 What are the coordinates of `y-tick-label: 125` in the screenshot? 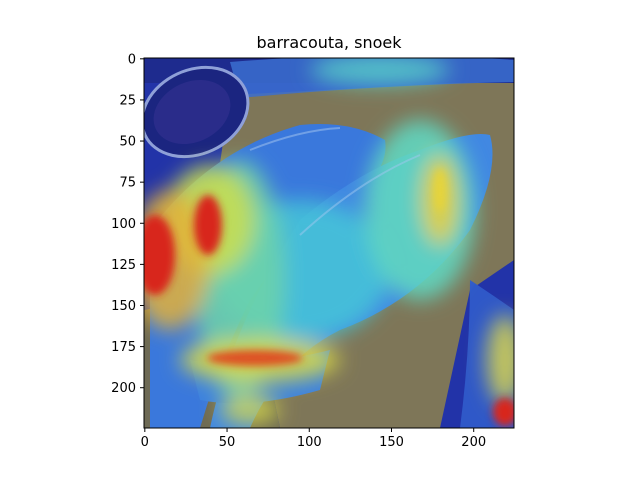 It's located at (123, 265).